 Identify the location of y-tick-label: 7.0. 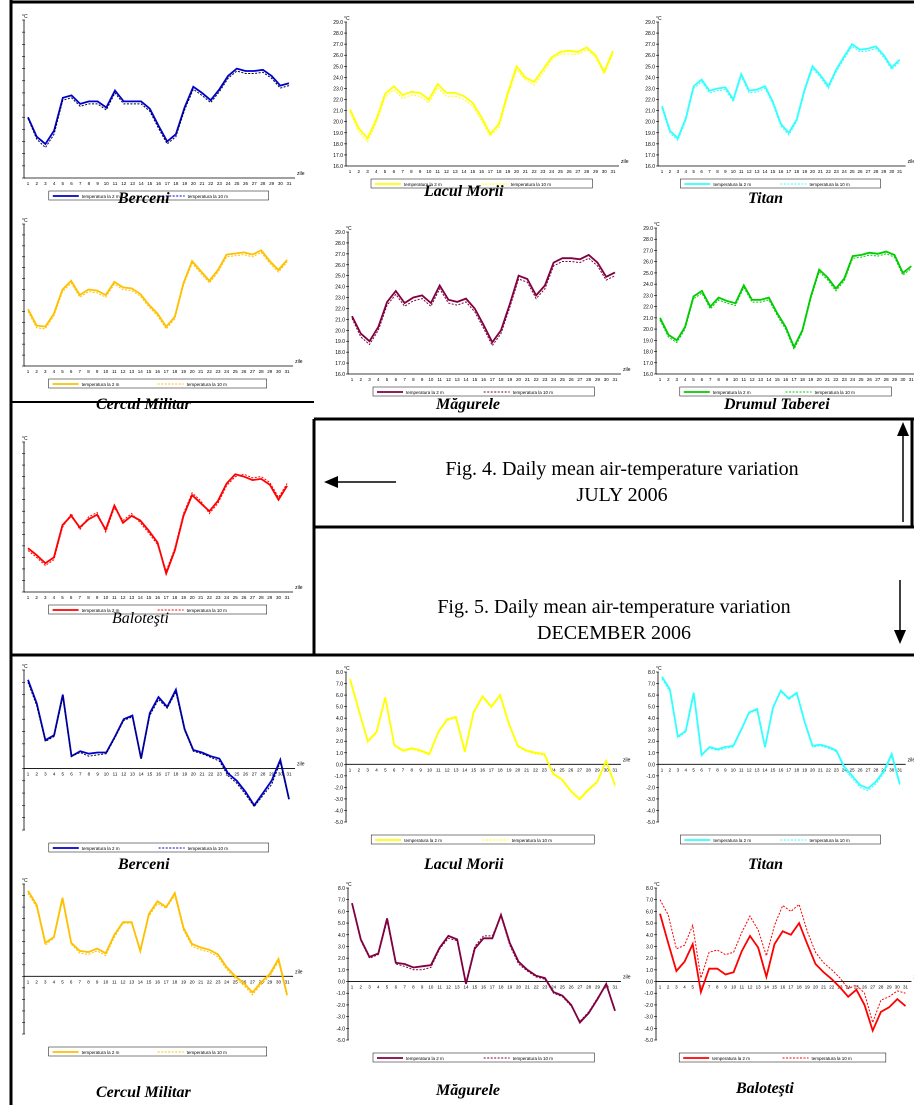
(341, 901).